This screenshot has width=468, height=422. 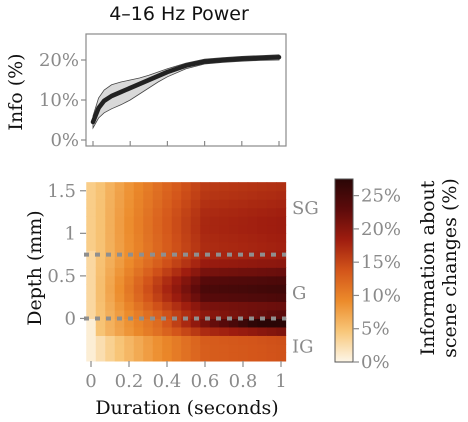 What do you see at coordinates (303, 347) in the screenshot?
I see `layer-label-ig: IG` at bounding box center [303, 347].